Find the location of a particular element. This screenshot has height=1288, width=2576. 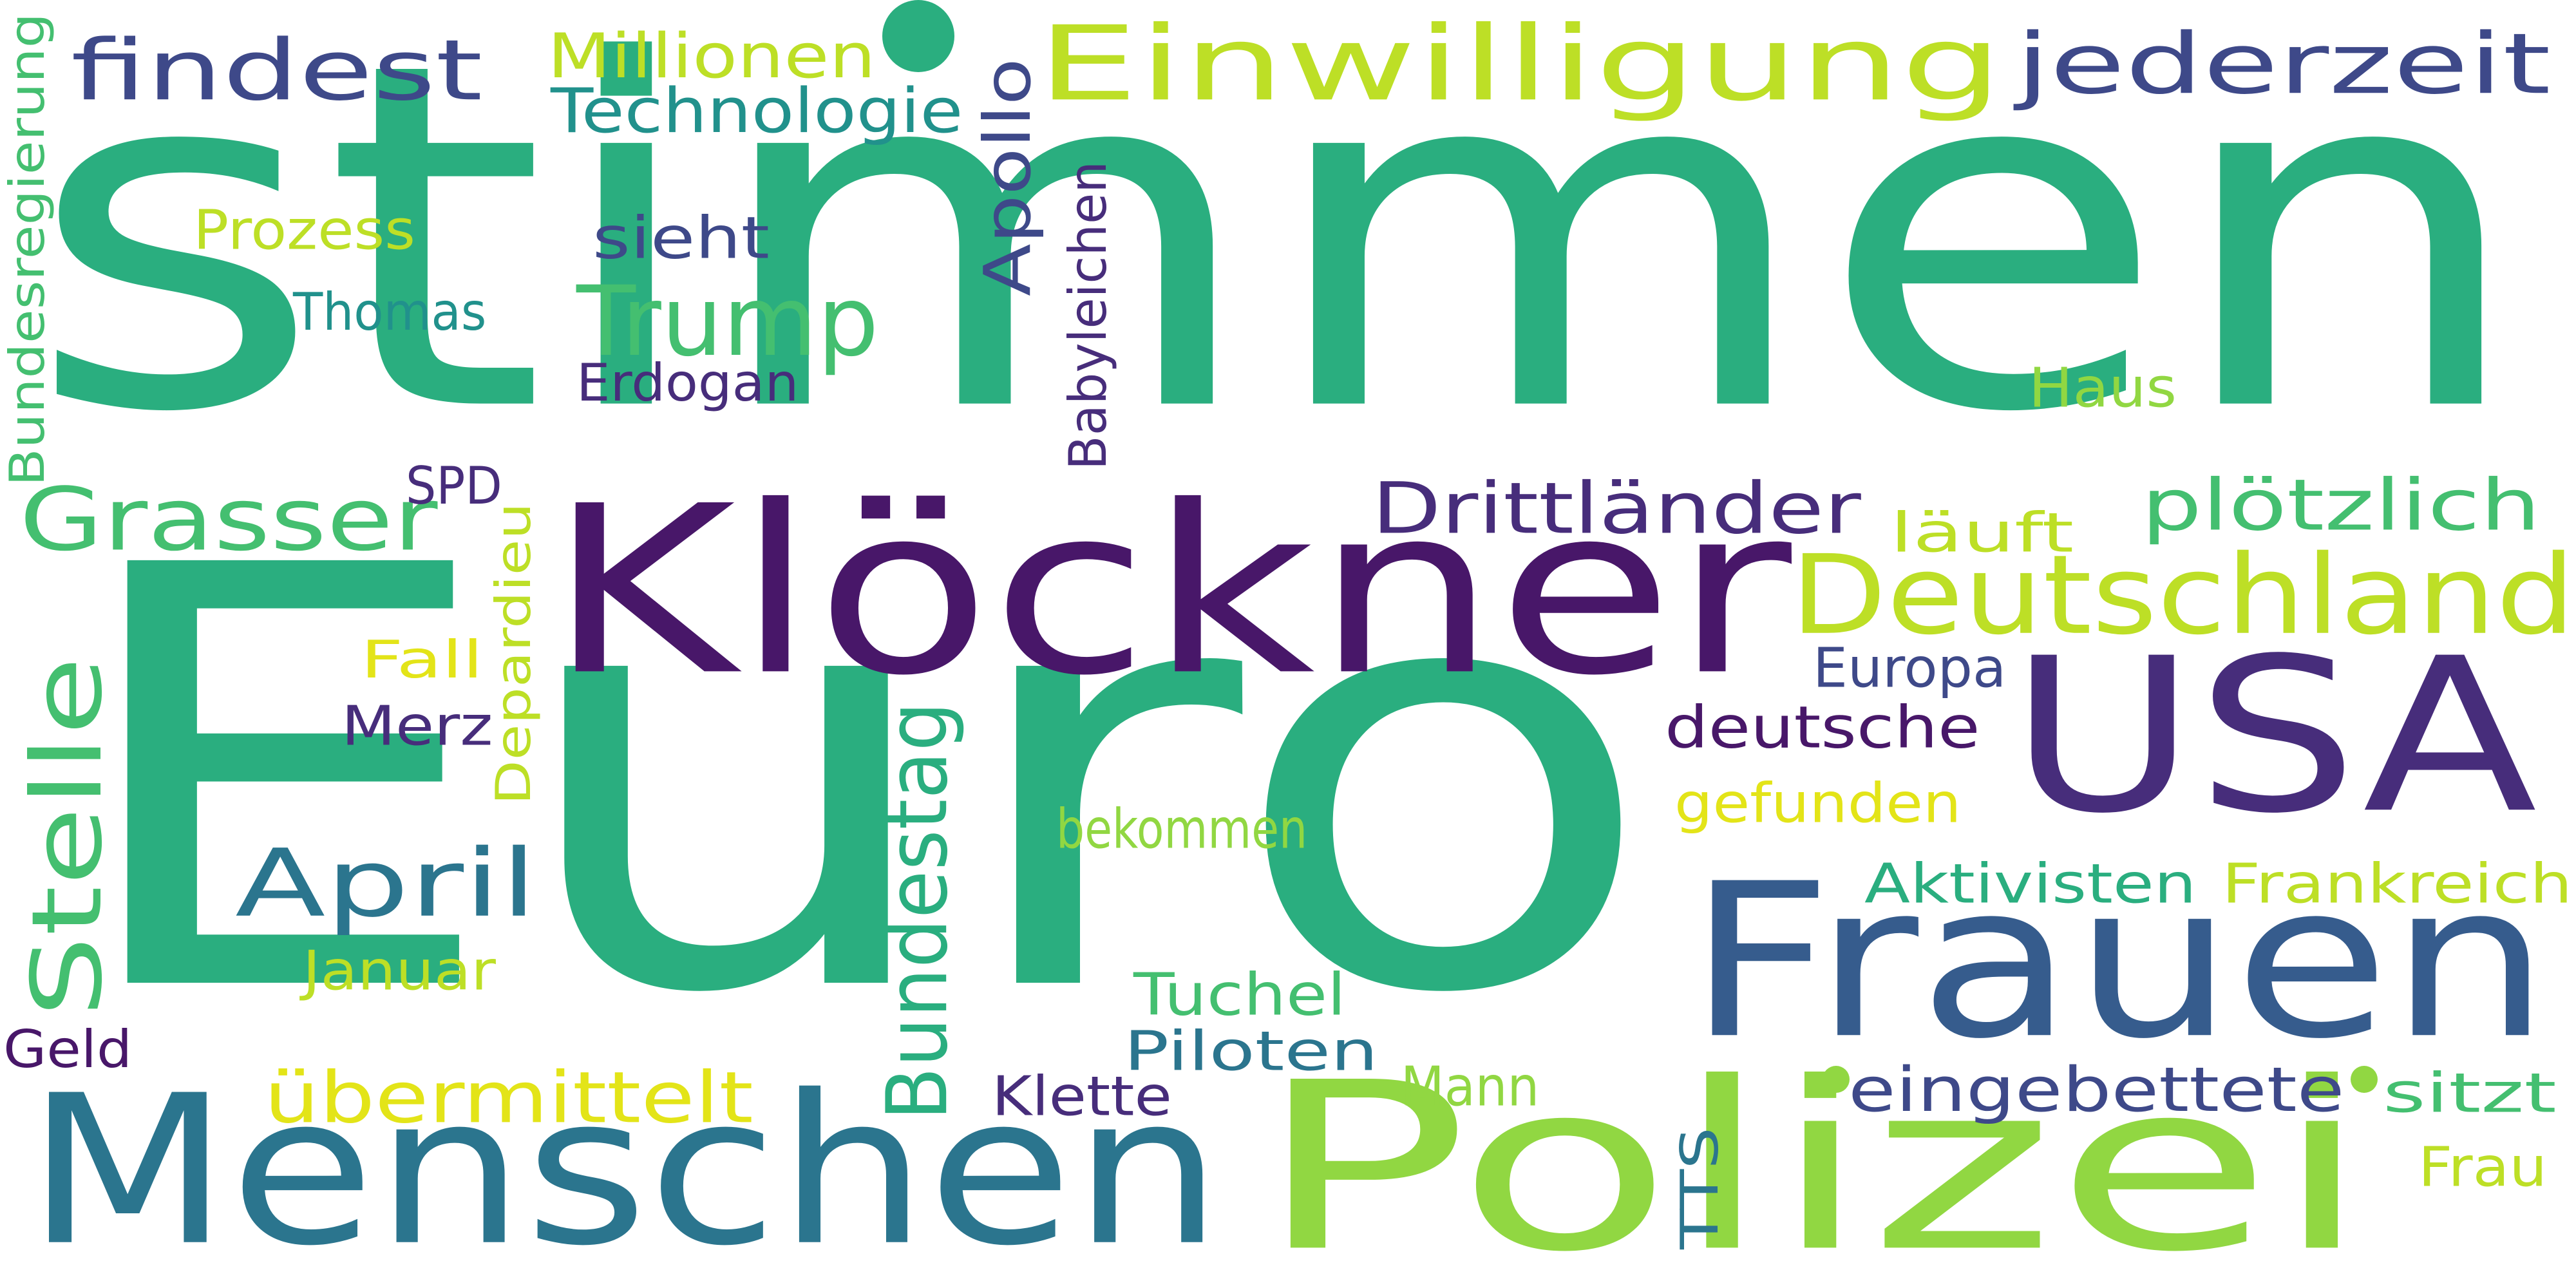

word-bundesregierung: Bundesregierung is located at coordinates (28, 249).